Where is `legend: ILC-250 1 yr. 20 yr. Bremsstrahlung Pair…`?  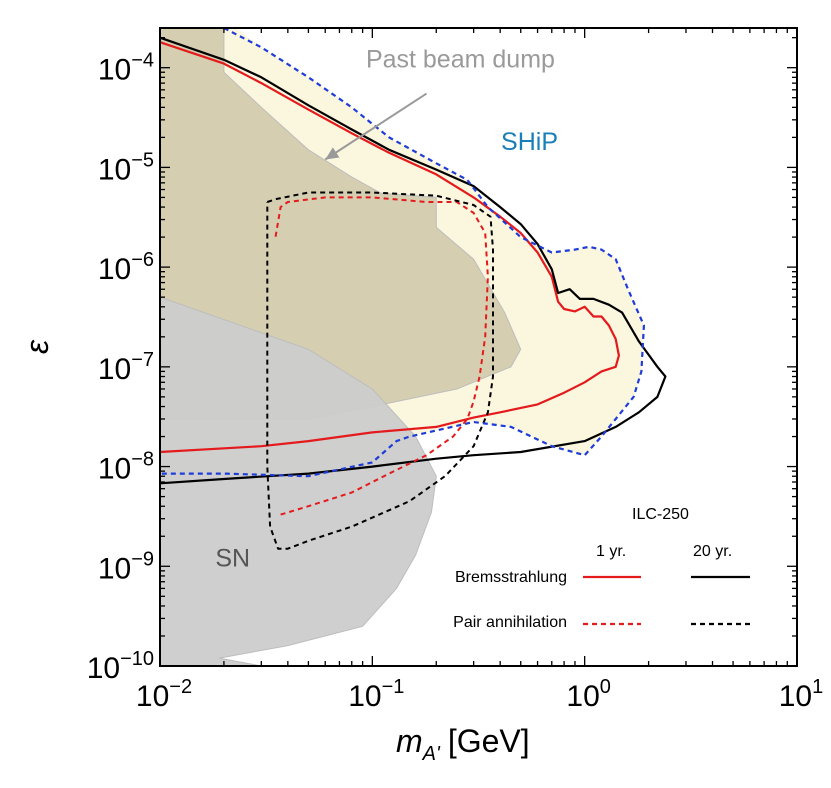 legend: ILC-250 1 yr. 20 yr. Bremsstrahlung Pair… is located at coordinates (601, 568).